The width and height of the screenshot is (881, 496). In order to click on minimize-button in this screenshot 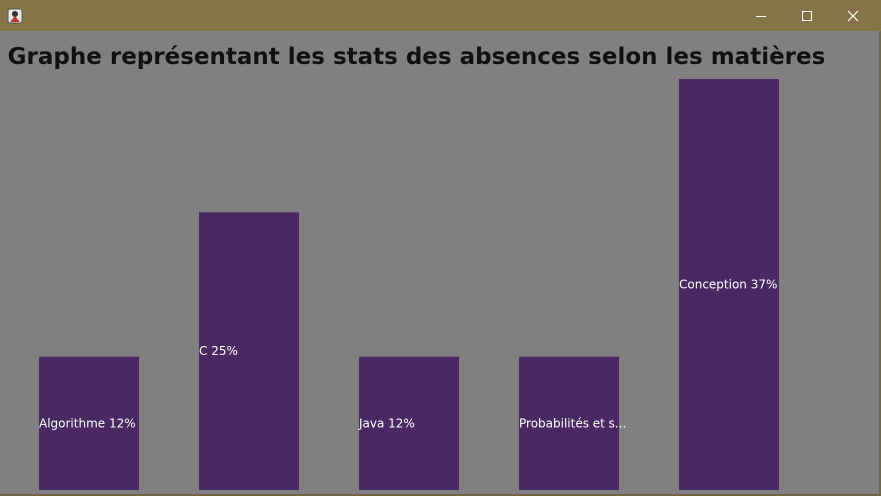, I will do `click(761, 15)`.